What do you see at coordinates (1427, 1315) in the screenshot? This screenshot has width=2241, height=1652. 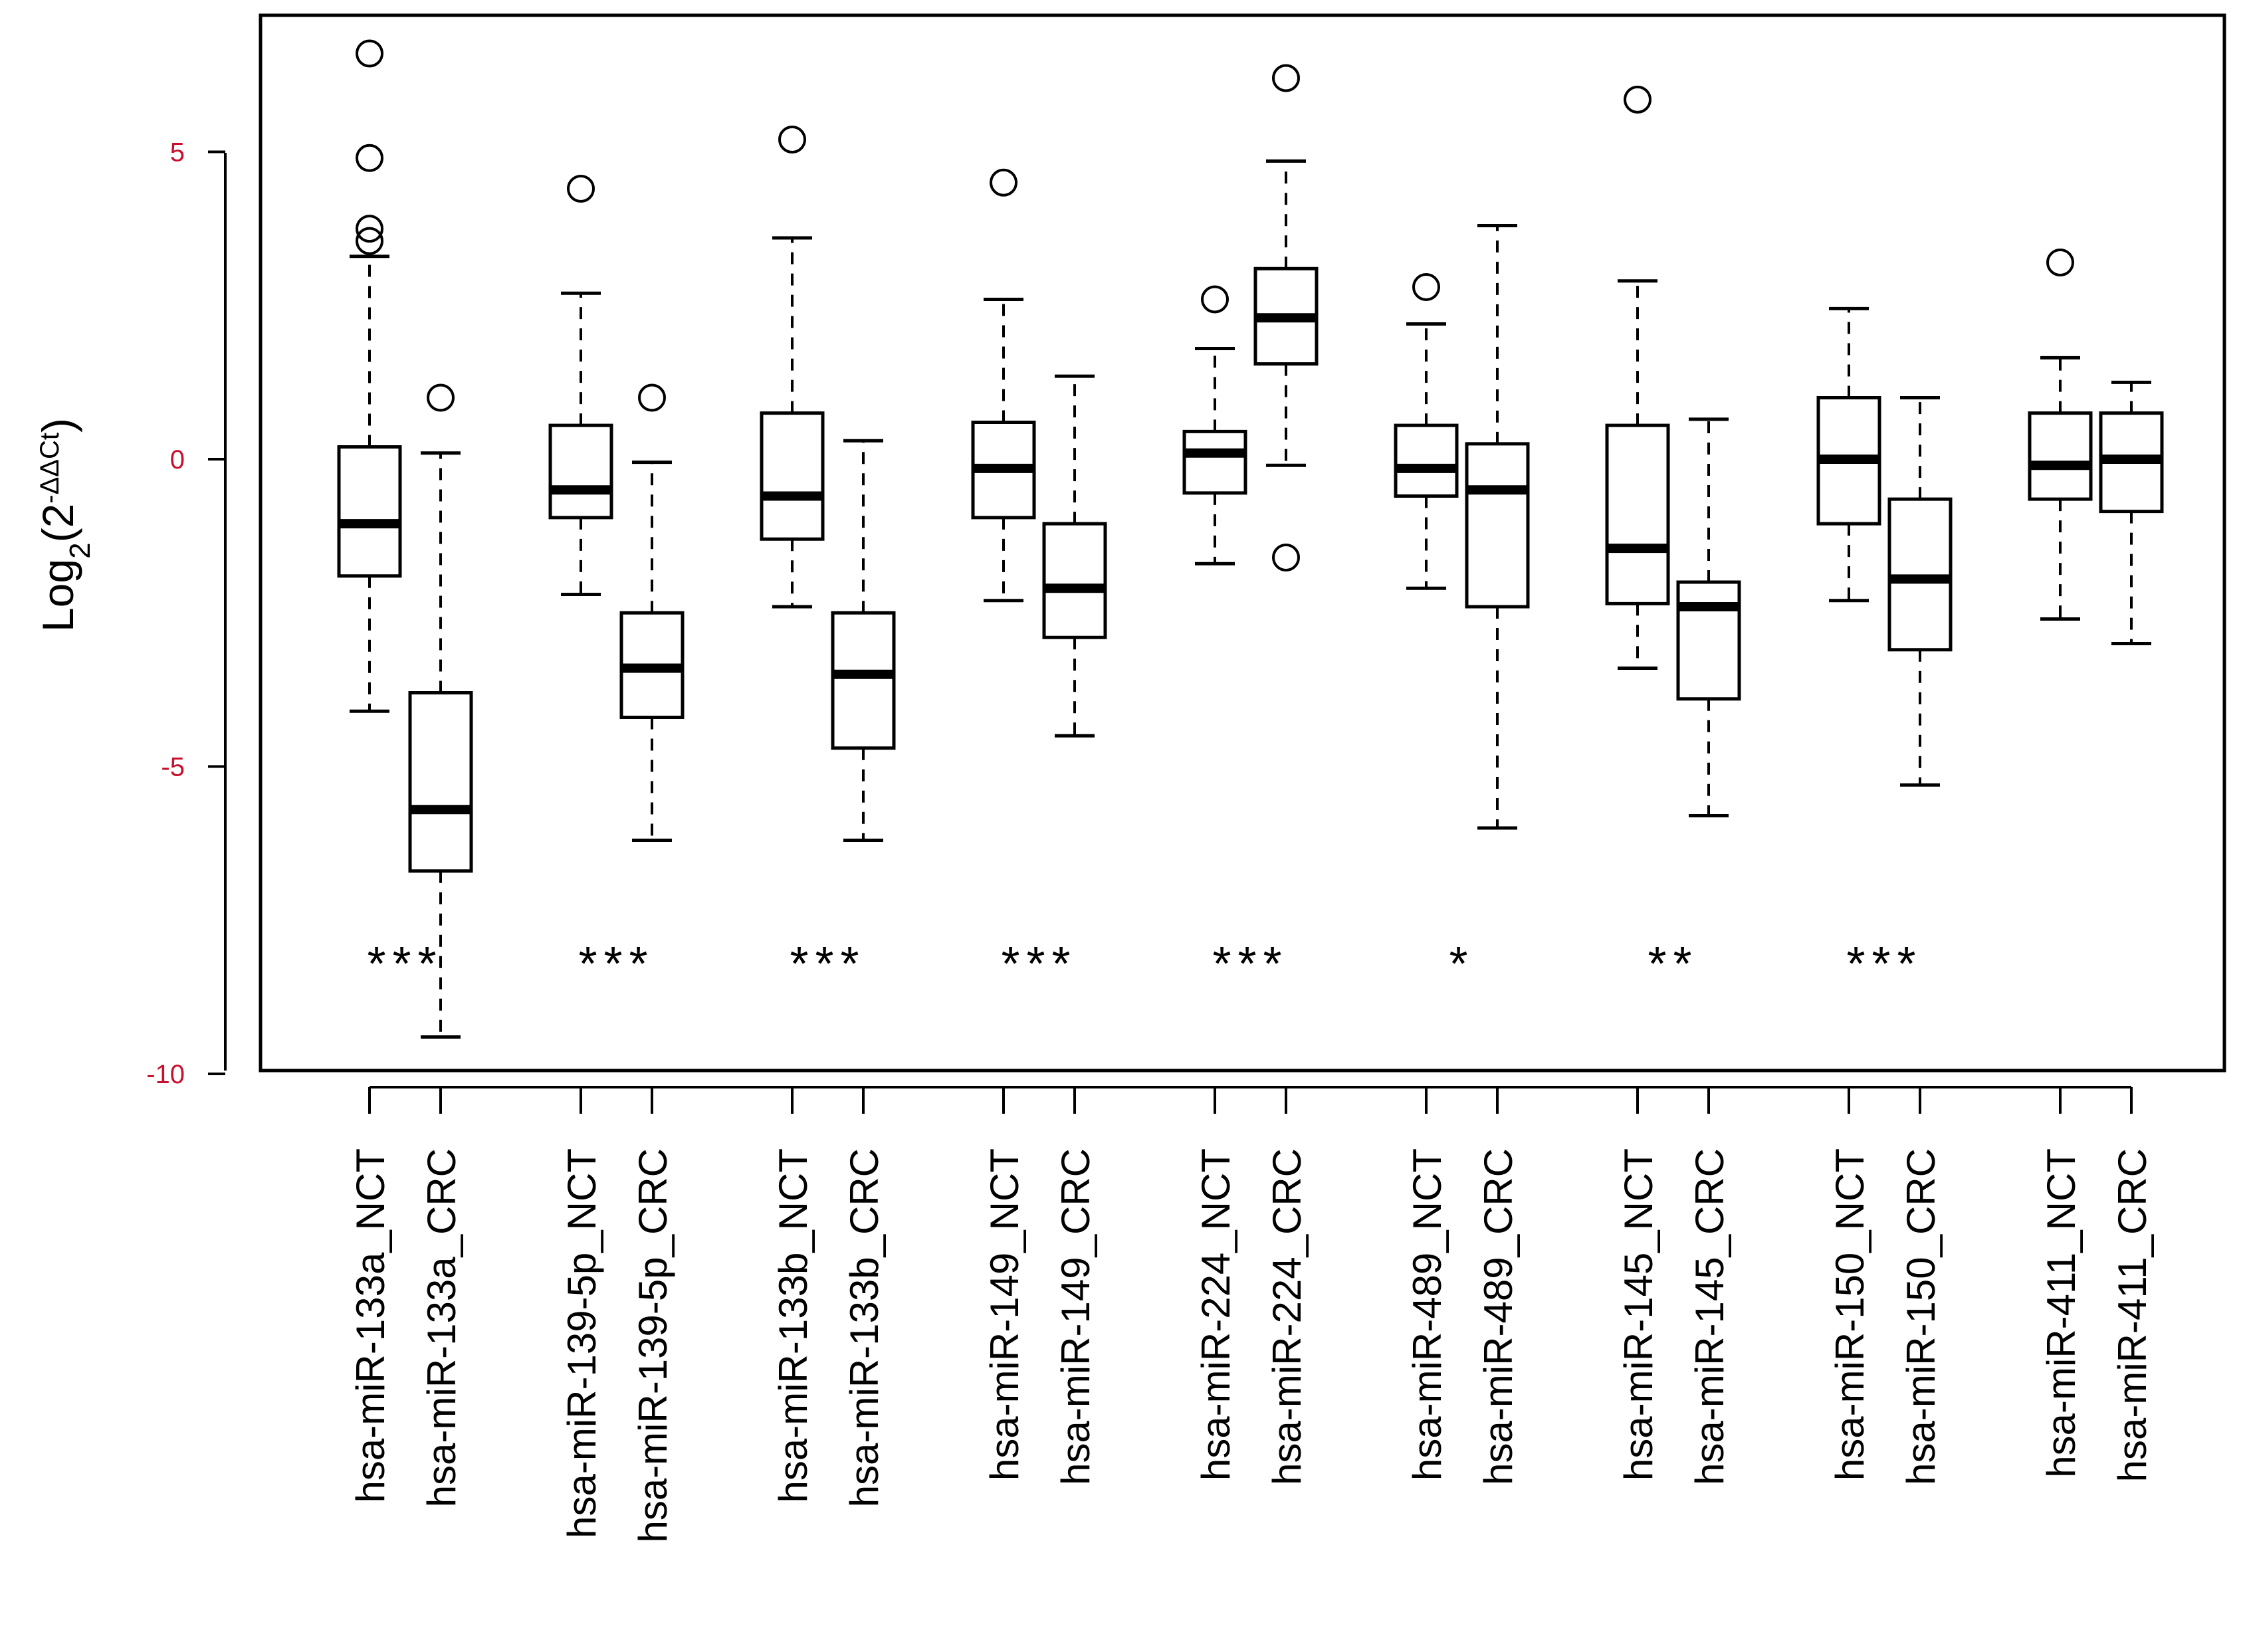 I see `x-tick-label: hsa-miR-489_NCT` at bounding box center [1427, 1315].